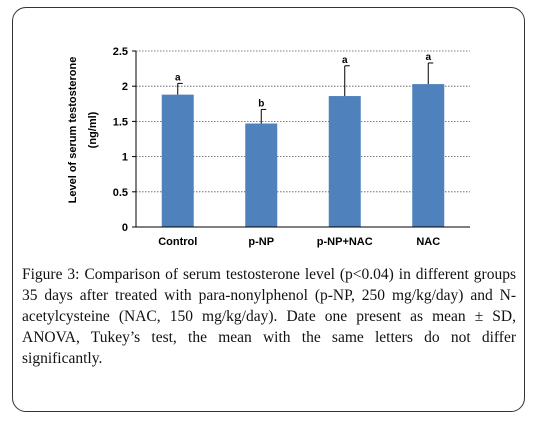 The image size is (539, 422). I want to click on y-ticks: 0 0.5 1 1.5 2 2.5, so click(124, 140).